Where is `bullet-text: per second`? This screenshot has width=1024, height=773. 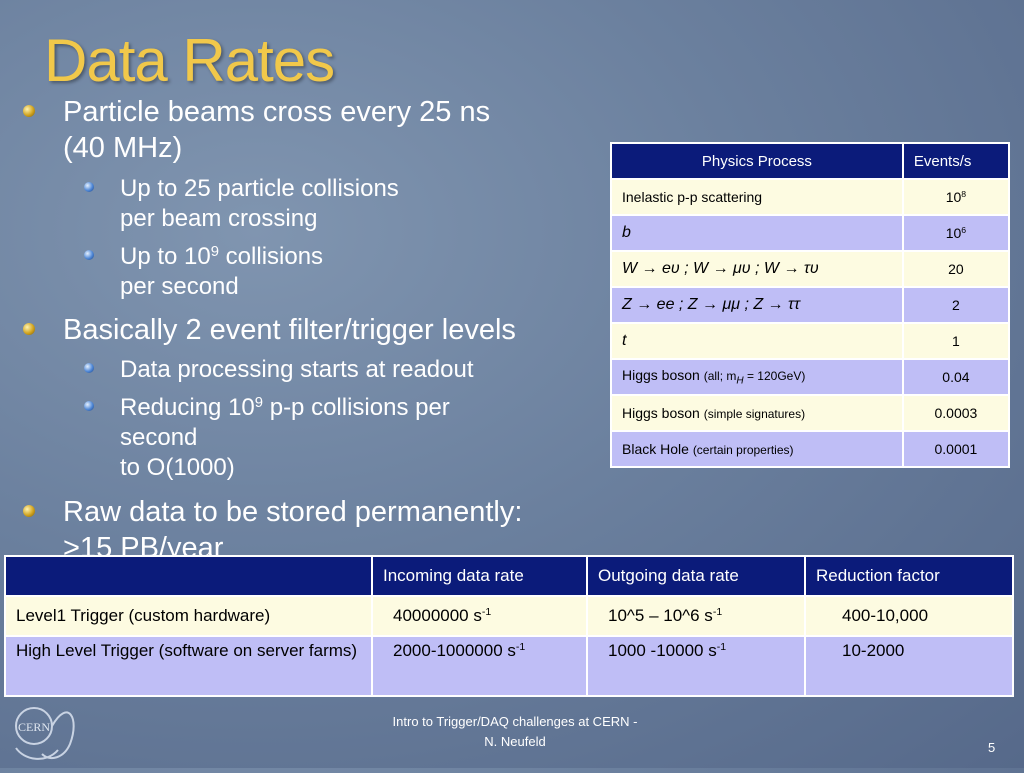 bullet-text: per second is located at coordinates (179, 286).